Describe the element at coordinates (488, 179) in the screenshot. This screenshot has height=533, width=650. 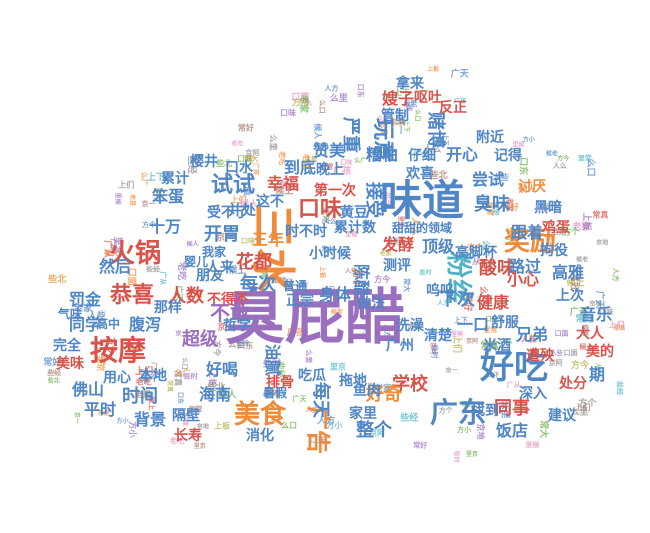
I see `cloud-word: 尝试` at that location.